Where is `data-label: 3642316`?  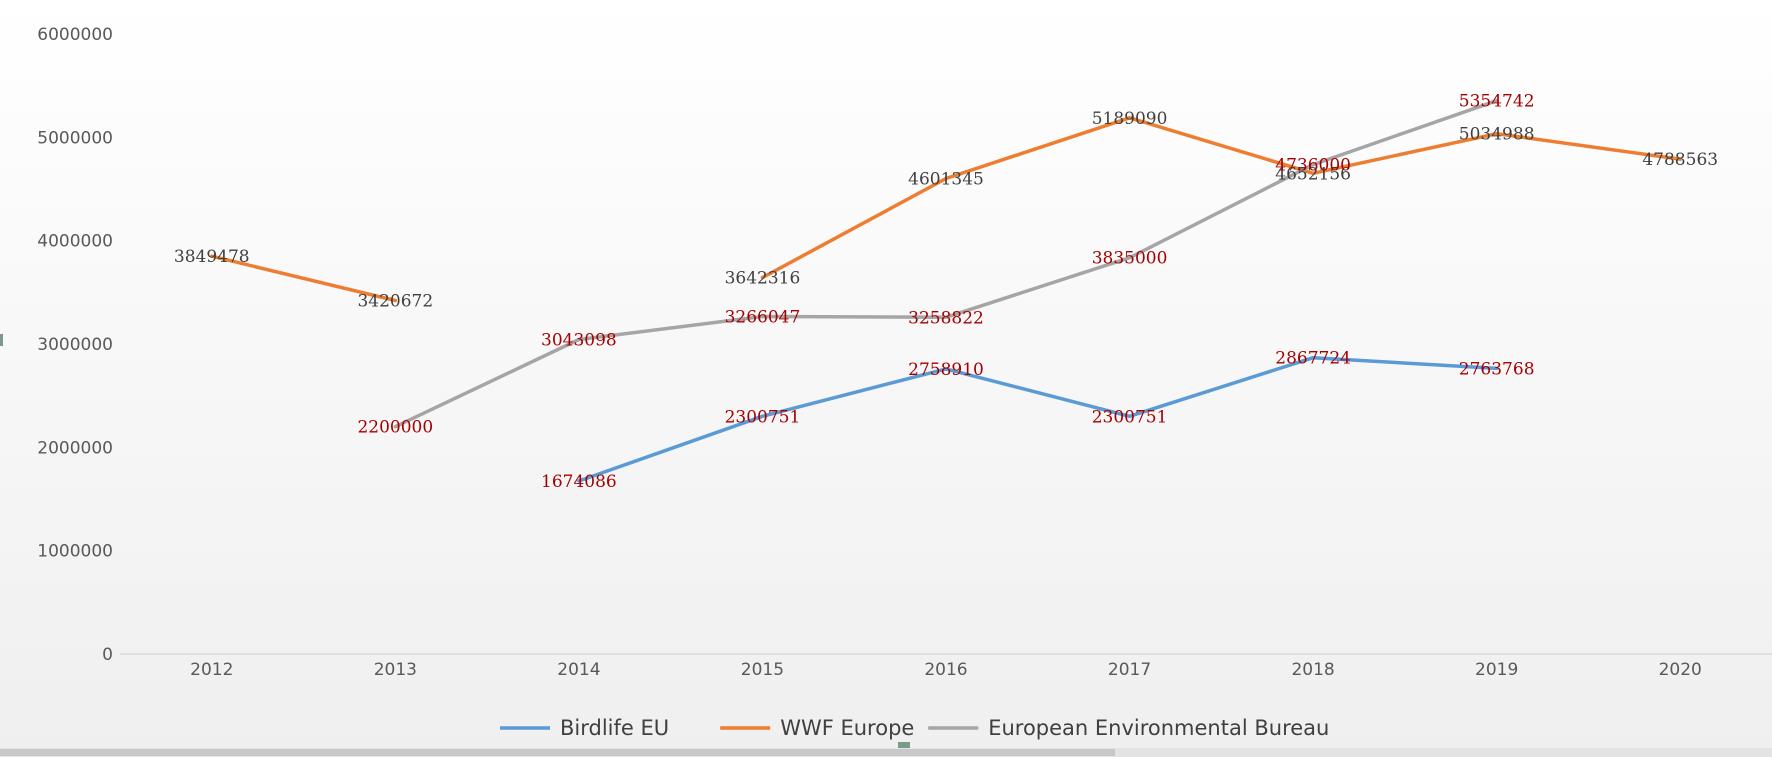
data-label: 3642316 is located at coordinates (763, 279).